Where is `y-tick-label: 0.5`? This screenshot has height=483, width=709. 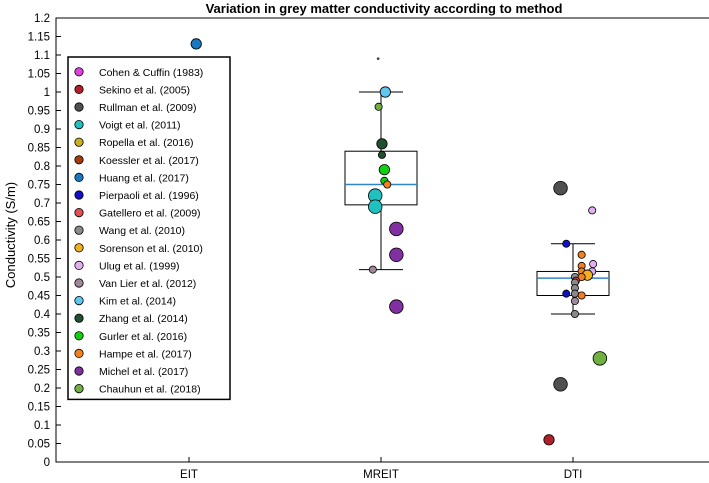 y-tick-label: 0.5 is located at coordinates (42, 278).